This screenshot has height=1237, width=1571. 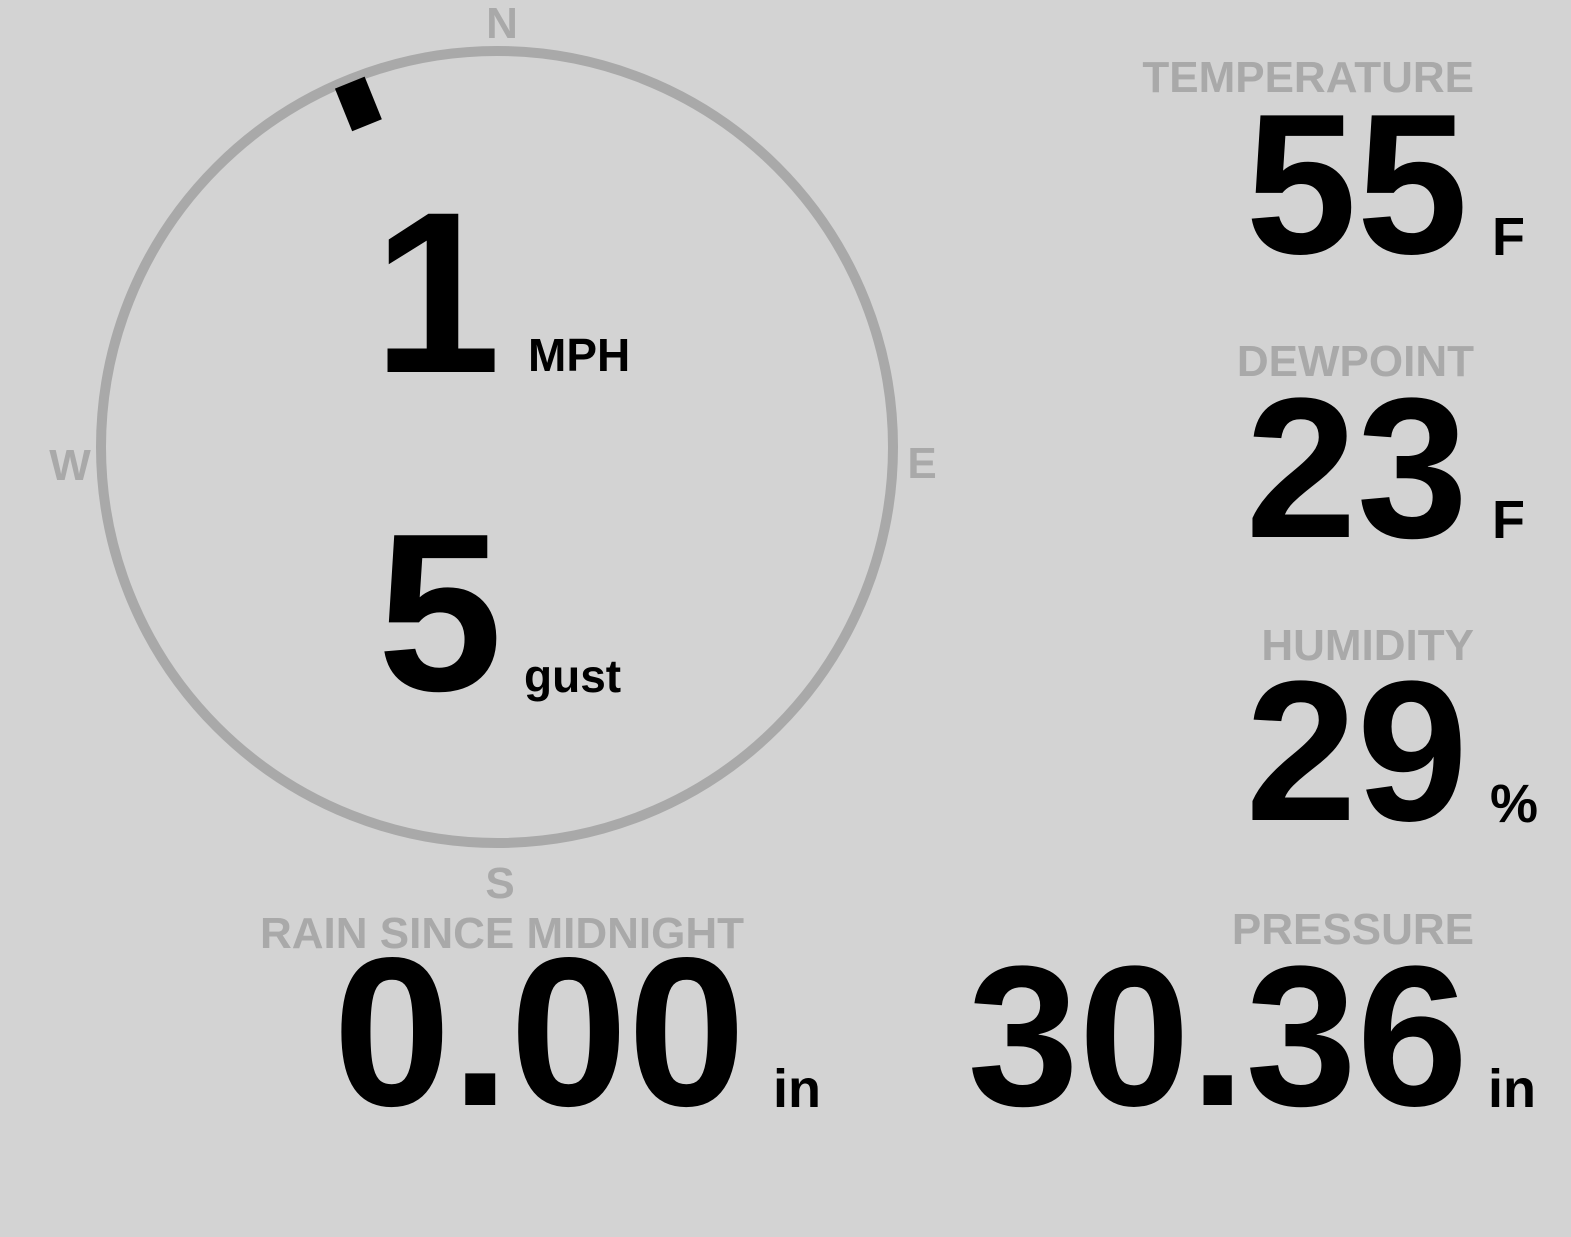 What do you see at coordinates (437, 292) in the screenshot?
I see `wind-speed: 1` at bounding box center [437, 292].